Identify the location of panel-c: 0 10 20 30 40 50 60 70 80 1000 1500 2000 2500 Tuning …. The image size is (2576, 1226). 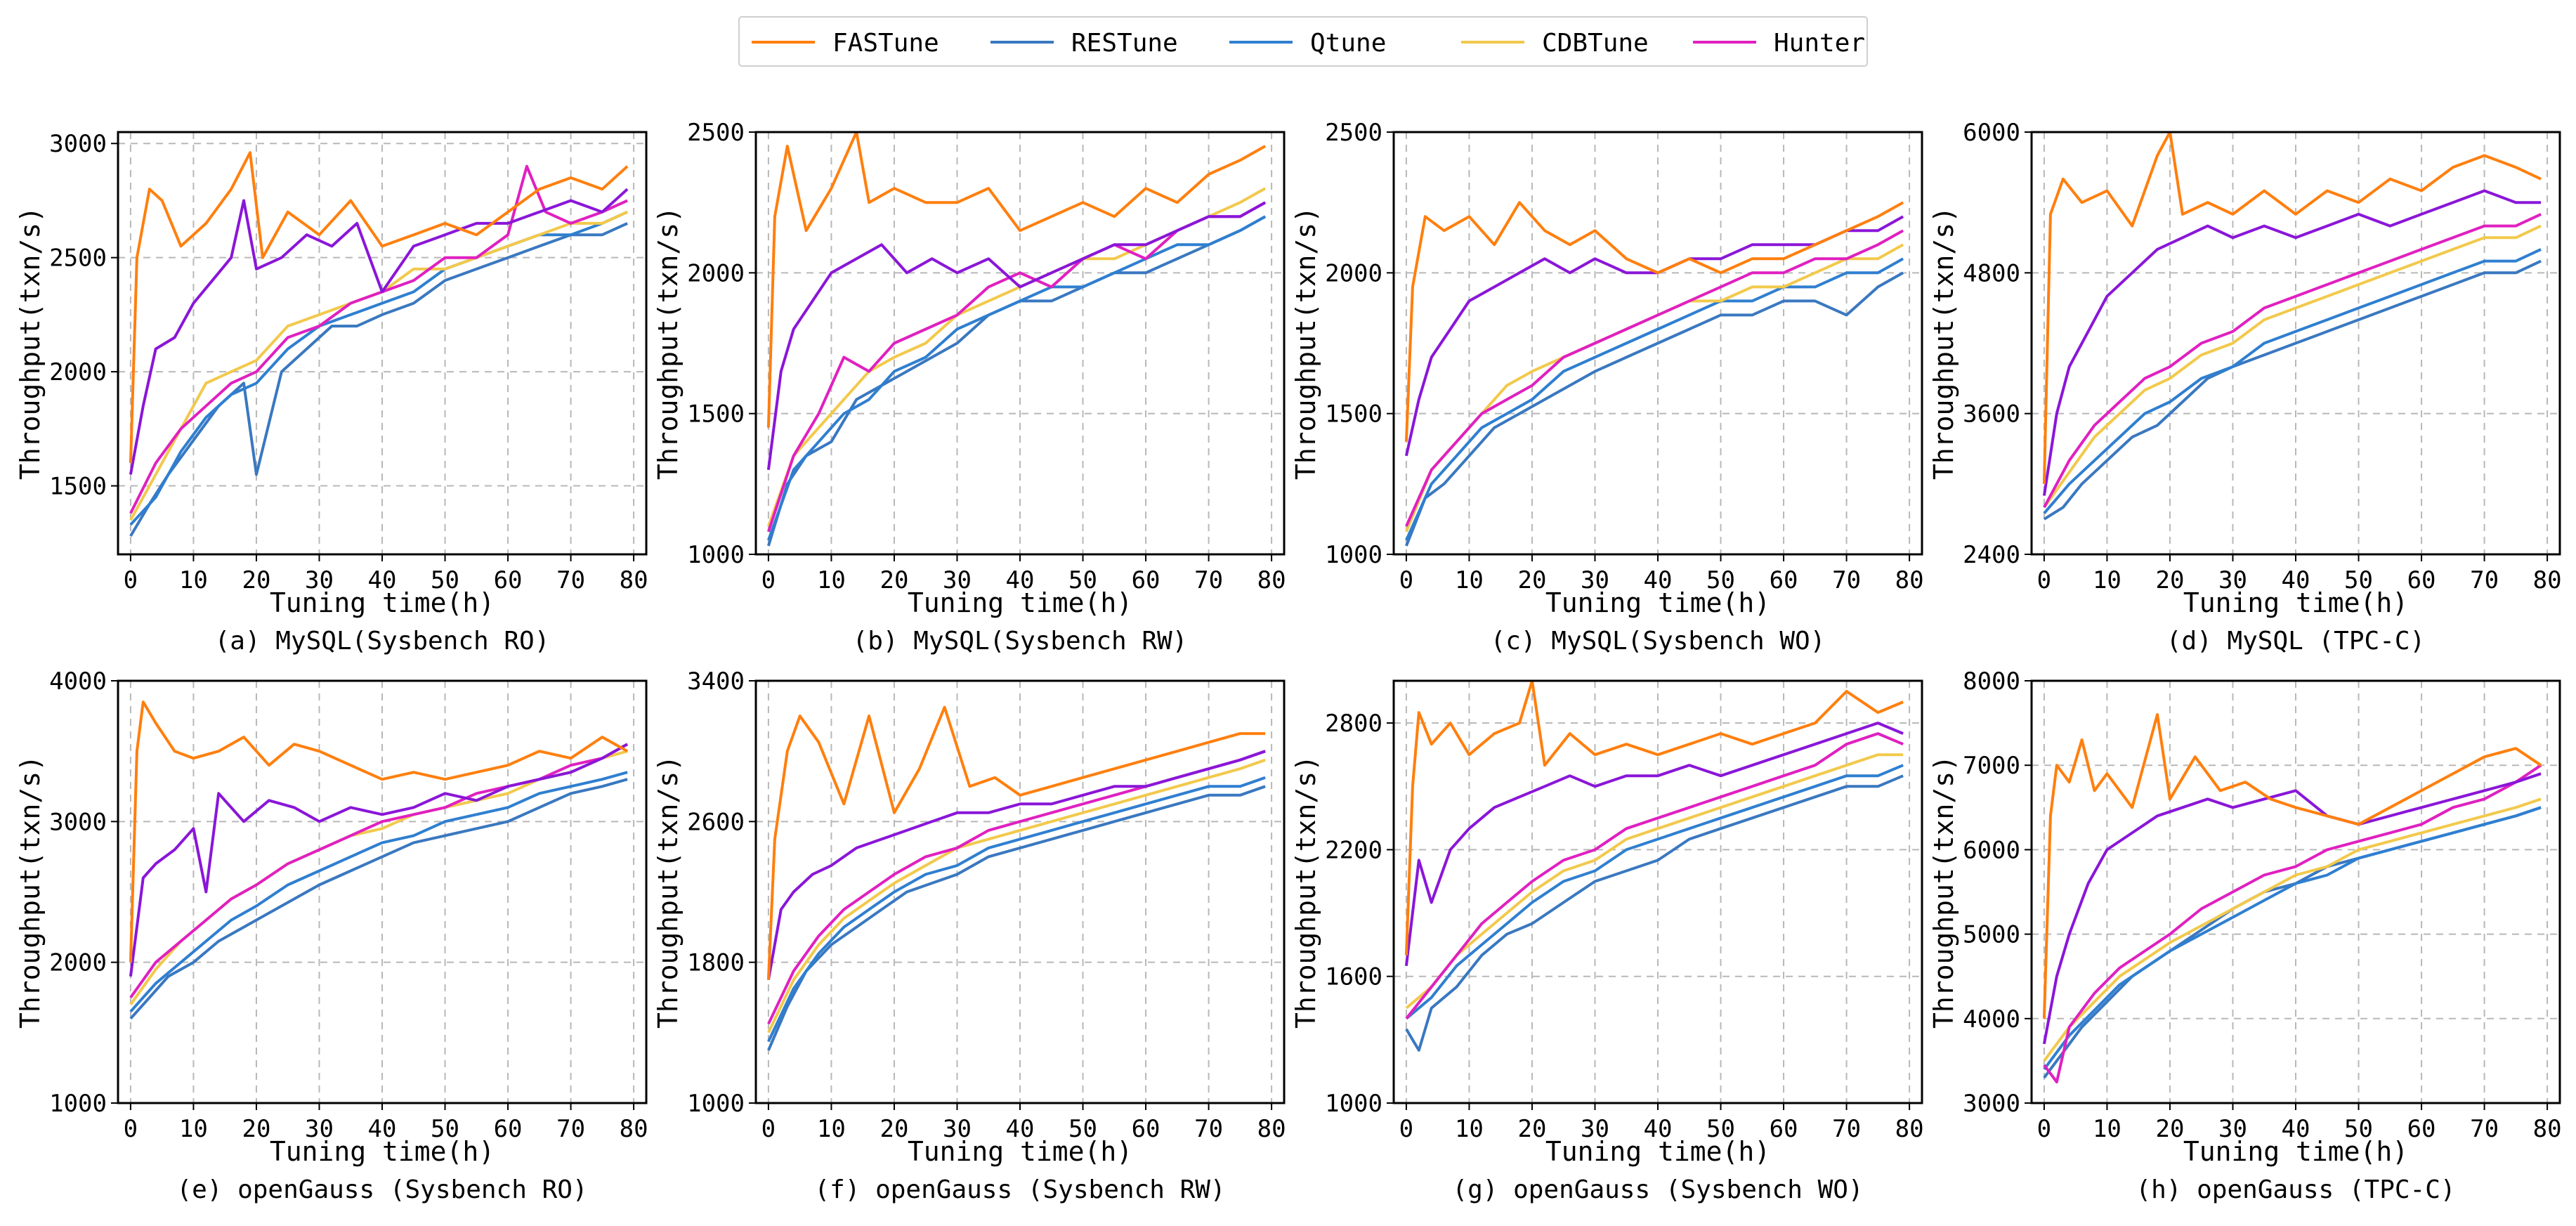
(1607, 387).